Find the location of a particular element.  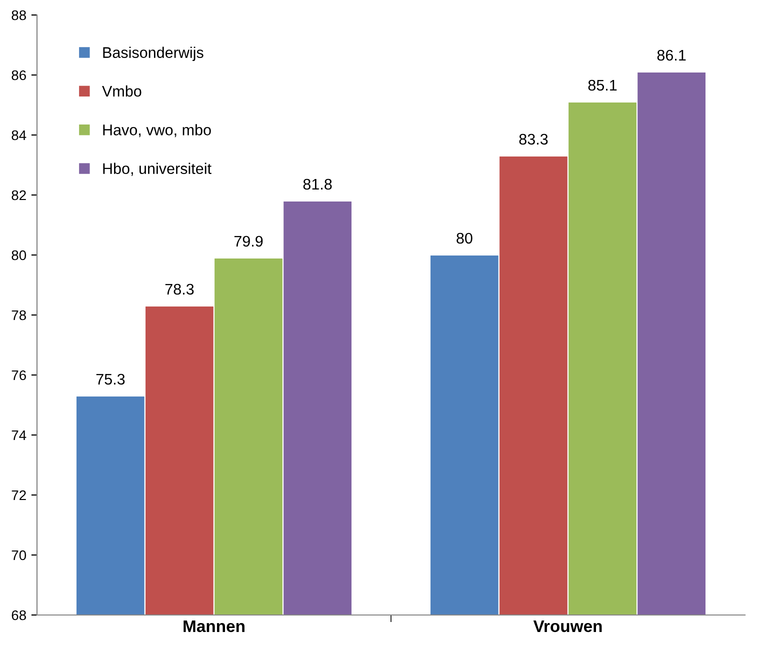

data-label: 78.3 is located at coordinates (179, 289).